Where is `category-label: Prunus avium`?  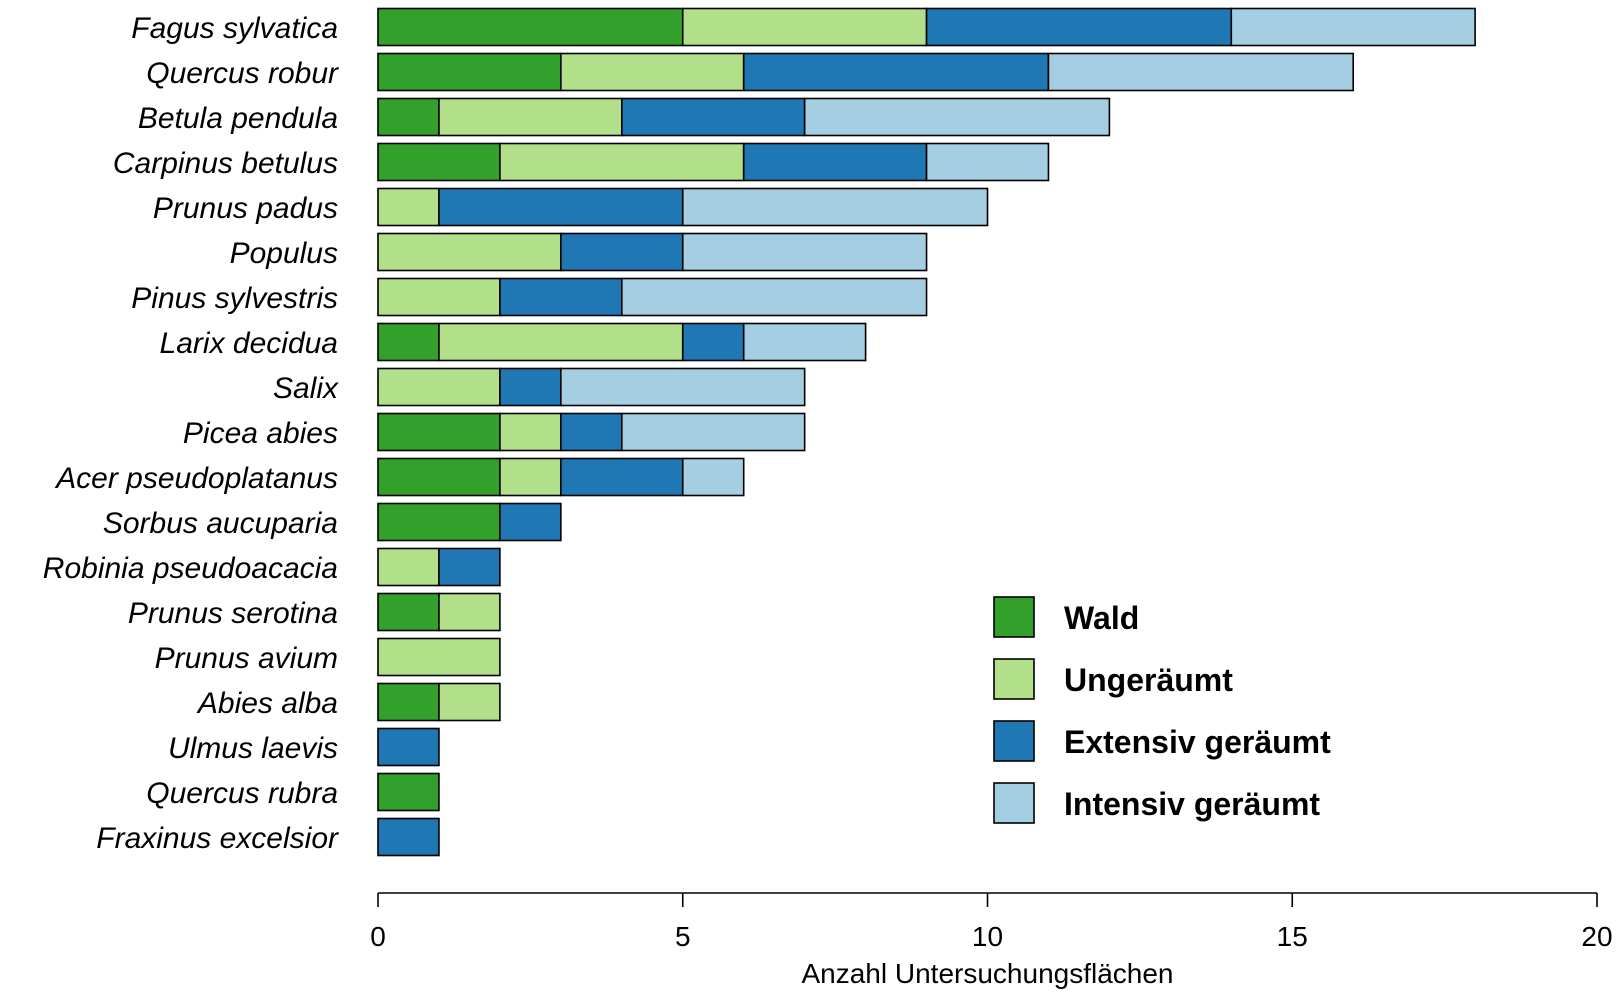
category-label: Prunus avium is located at coordinates (246, 658).